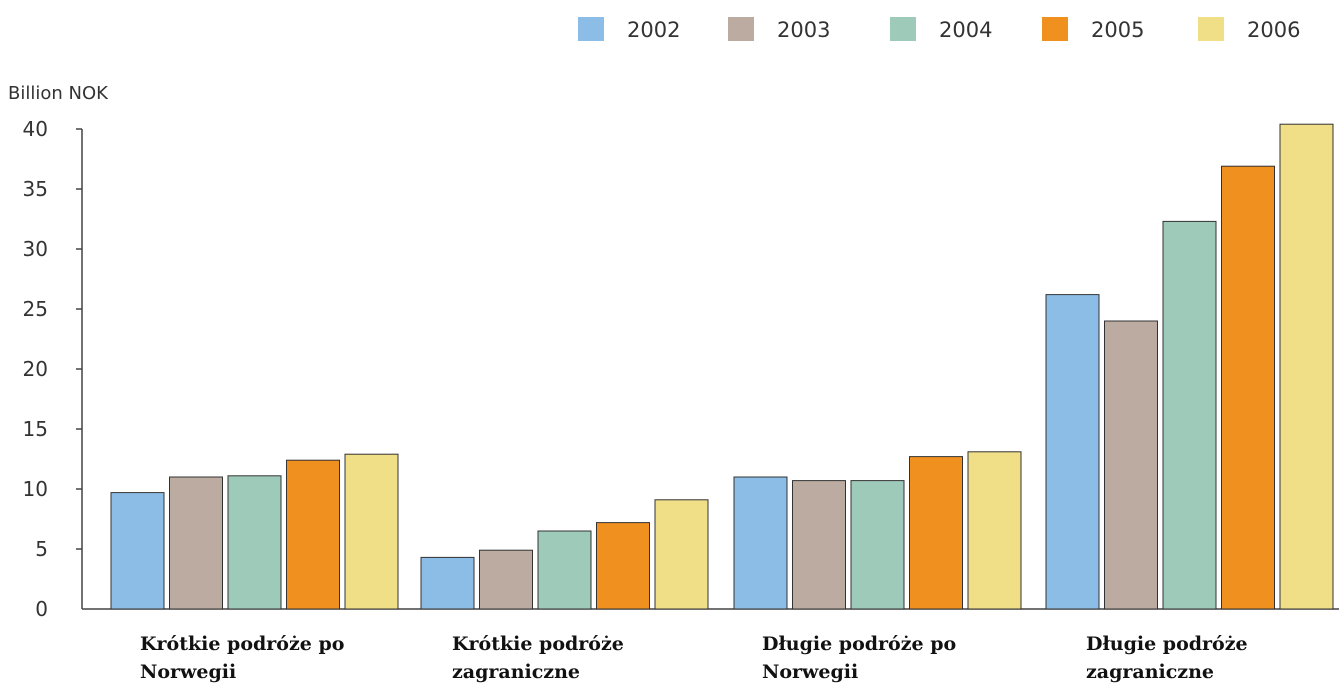 Image resolution: width=1339 pixels, height=688 pixels. Describe the element at coordinates (242, 644) in the screenshot. I see `x-tick-label: Krótkie podróże po` at that location.